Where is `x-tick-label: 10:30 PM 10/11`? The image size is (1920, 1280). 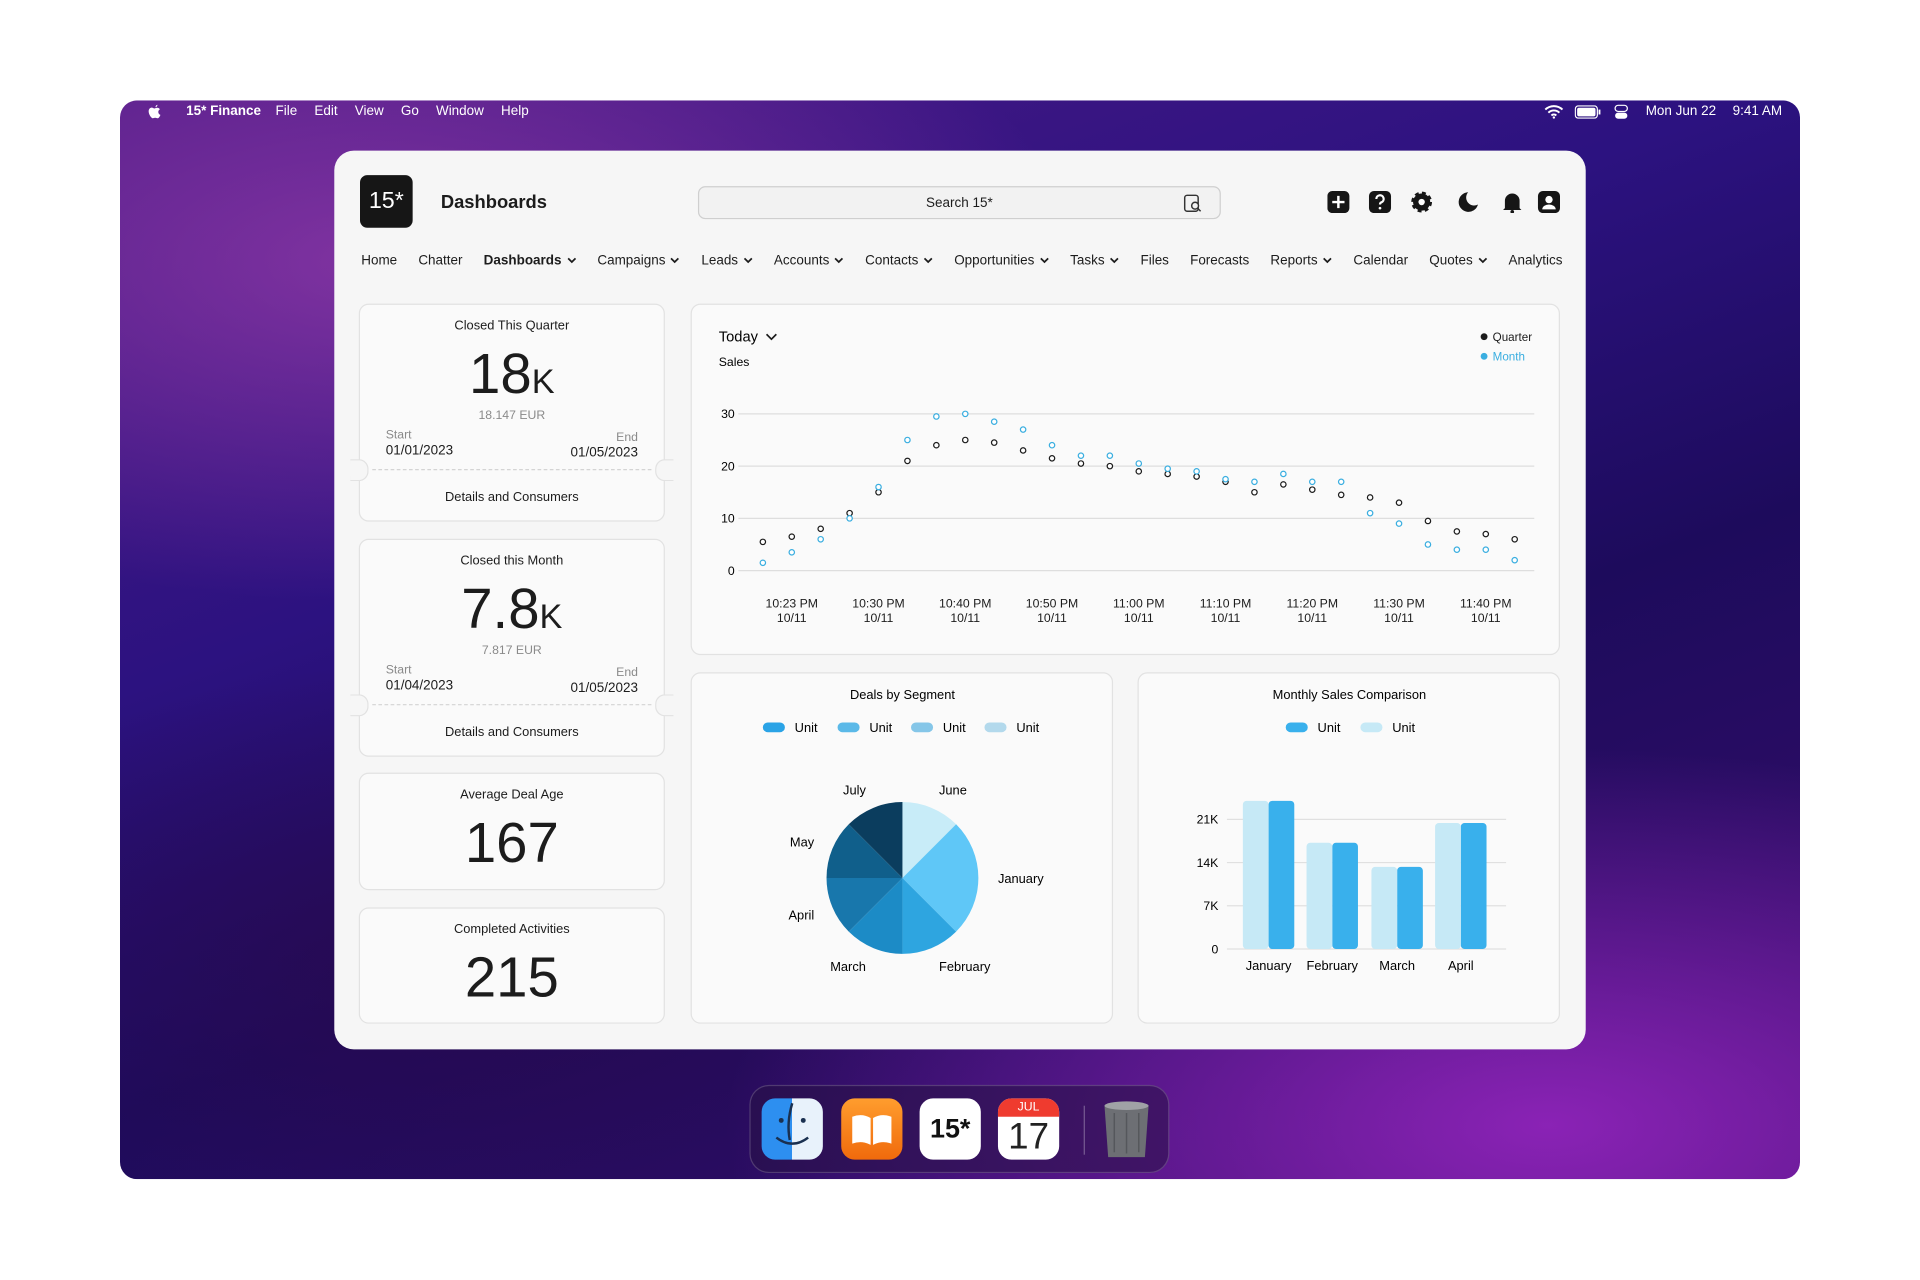
x-tick-label: 10:30 PM 10/11 is located at coordinates (878, 611).